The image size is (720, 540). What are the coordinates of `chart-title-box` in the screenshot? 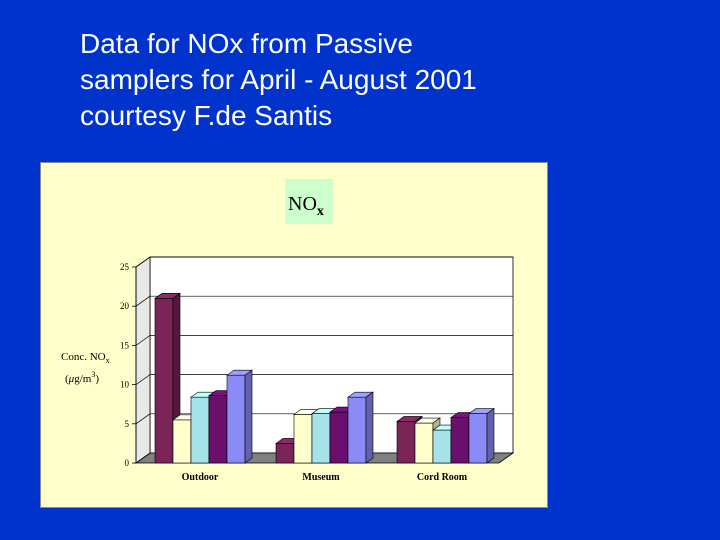 It's located at (309, 201).